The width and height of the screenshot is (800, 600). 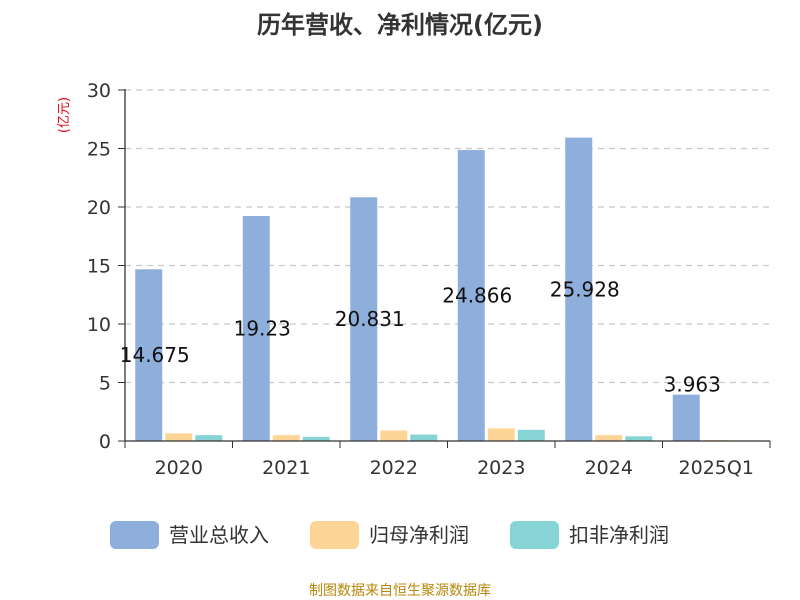 What do you see at coordinates (419, 535) in the screenshot?
I see `legend-label-2: 归母净利润` at bounding box center [419, 535].